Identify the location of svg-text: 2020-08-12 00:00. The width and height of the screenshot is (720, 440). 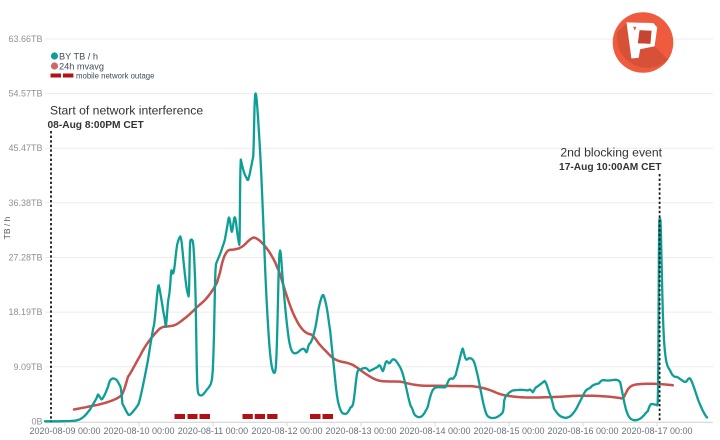
(286, 431).